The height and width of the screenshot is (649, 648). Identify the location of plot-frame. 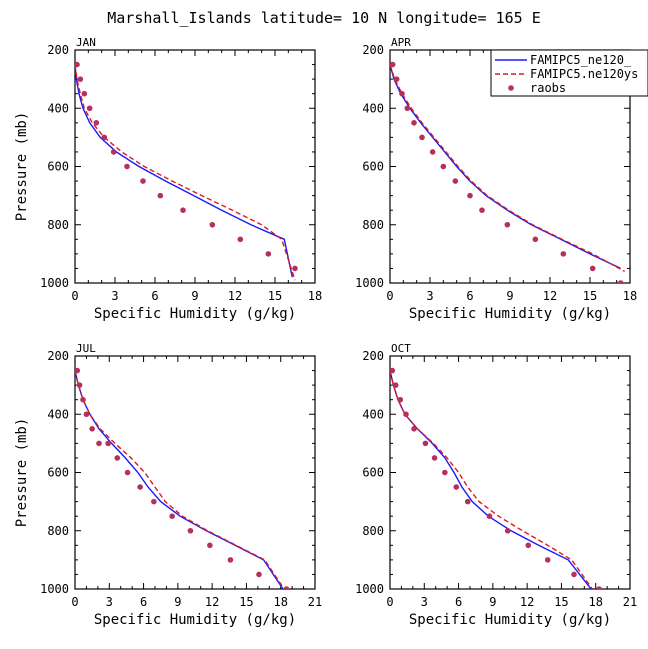
(195, 472).